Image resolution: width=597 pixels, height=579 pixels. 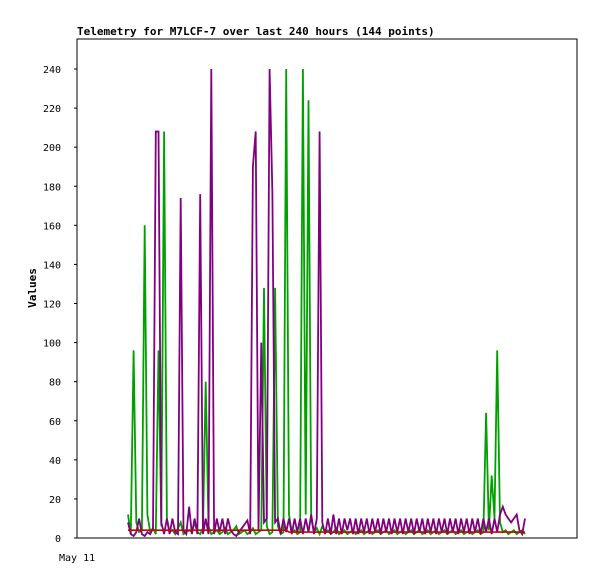 What do you see at coordinates (77, 558) in the screenshot?
I see `x-tick-label: May 11` at bounding box center [77, 558].